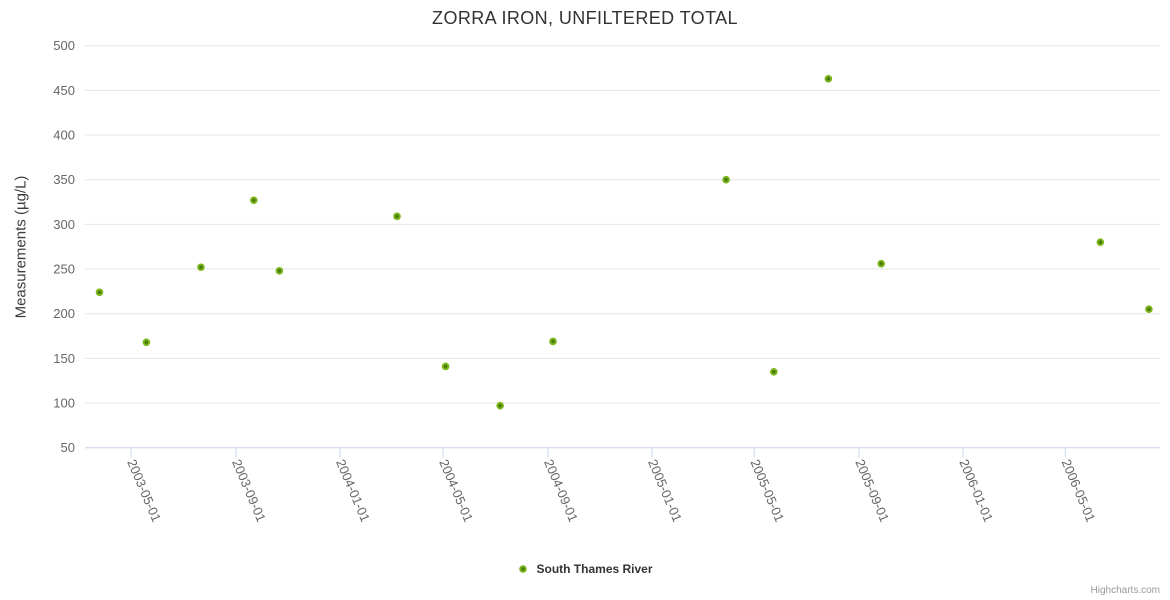 This screenshot has width=1170, height=600. I want to click on y-tick-label: 250, so click(64, 269).